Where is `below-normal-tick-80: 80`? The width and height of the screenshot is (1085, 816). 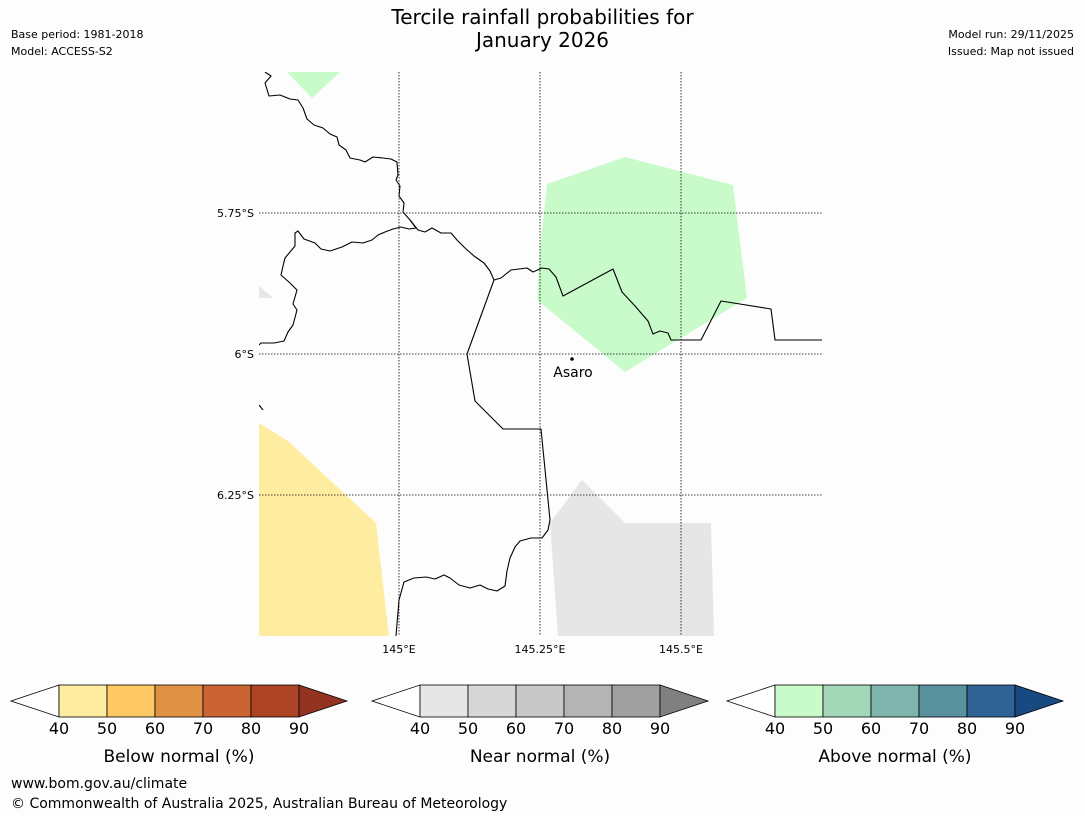 below-normal-tick-80: 80 is located at coordinates (251, 728).